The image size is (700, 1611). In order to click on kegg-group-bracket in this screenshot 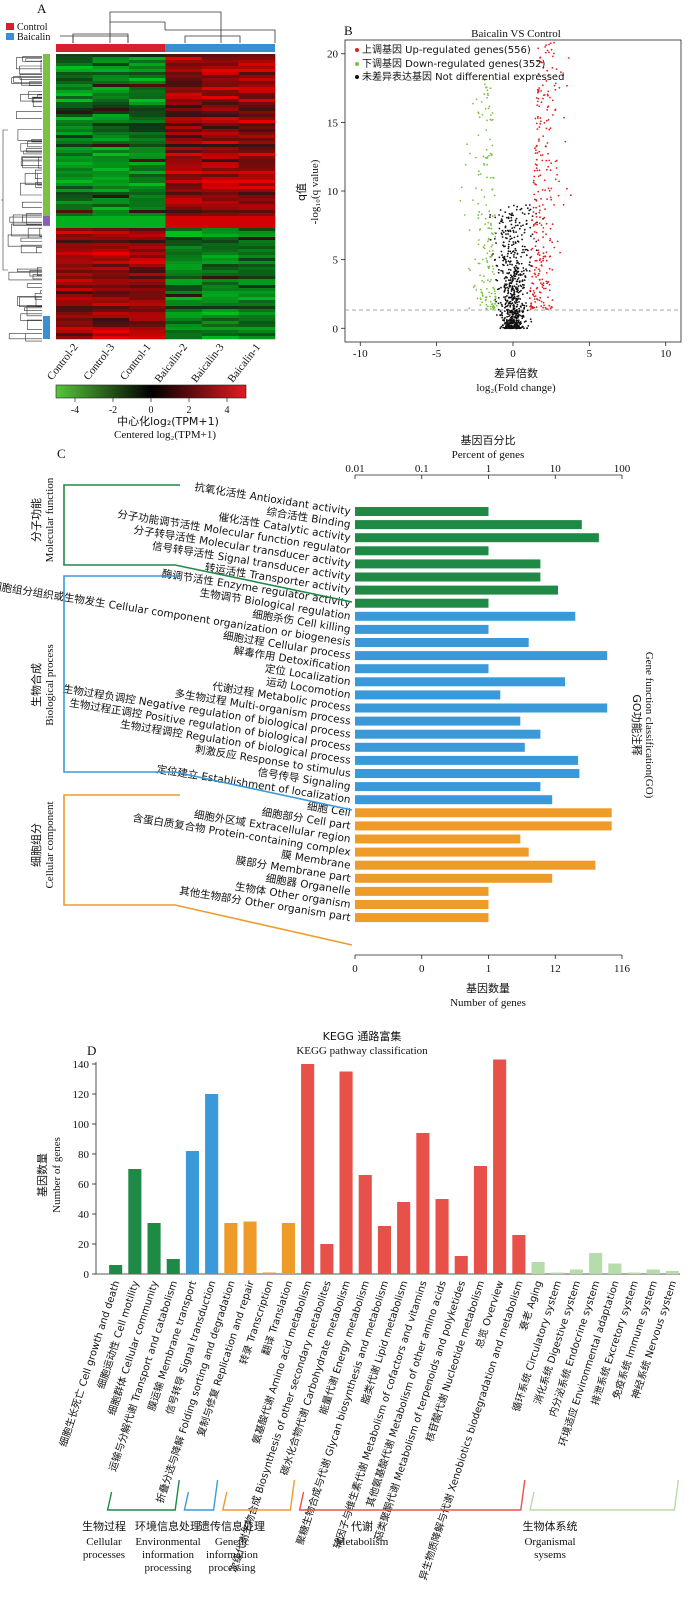, I will do `click(143, 1495)`.